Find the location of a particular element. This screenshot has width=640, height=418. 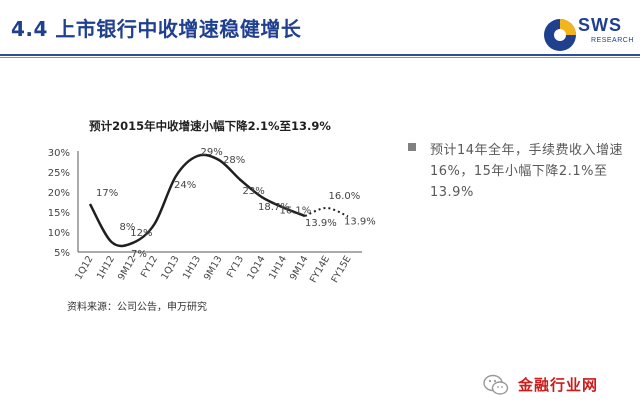

data-label: 23% is located at coordinates (254, 191).